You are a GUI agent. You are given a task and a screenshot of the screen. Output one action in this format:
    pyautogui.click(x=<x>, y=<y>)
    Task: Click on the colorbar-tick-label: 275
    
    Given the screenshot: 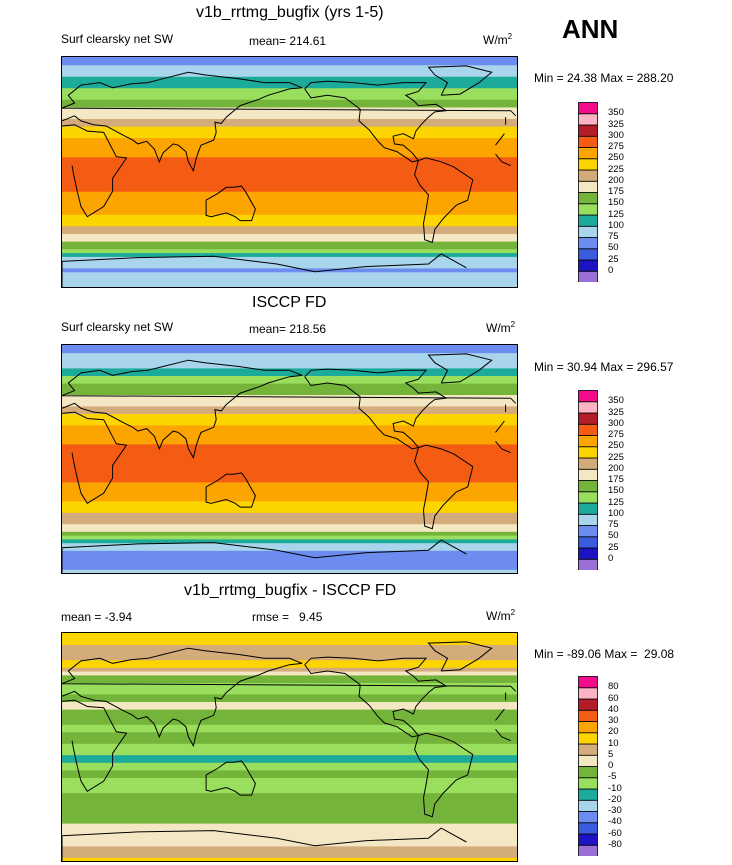 What is the action you would take?
    pyautogui.click(x=616, y=146)
    